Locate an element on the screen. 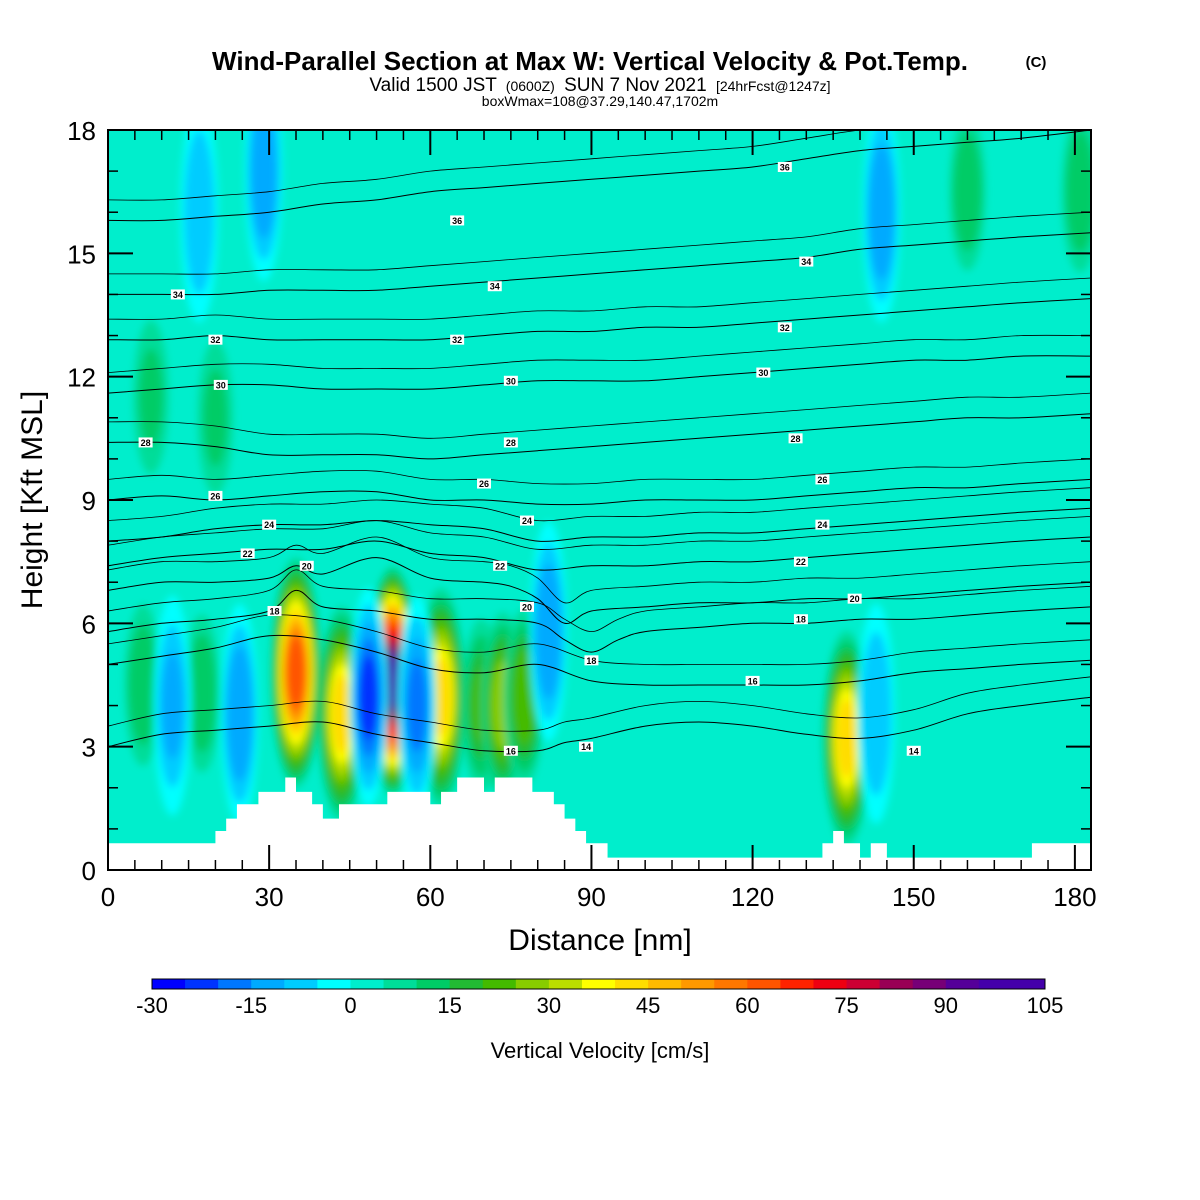 This screenshot has width=1200, height=1200. copyright-mark: (C) is located at coordinates (1036, 62).